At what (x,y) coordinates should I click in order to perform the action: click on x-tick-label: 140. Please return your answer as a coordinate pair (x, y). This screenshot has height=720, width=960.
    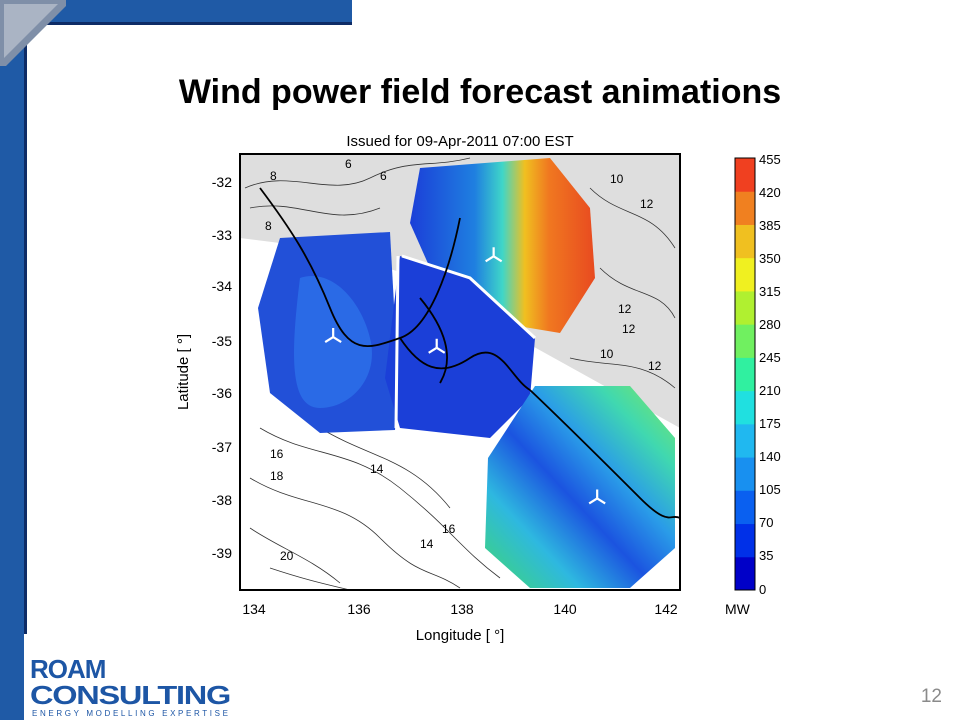
    Looking at the image, I should click on (565, 609).